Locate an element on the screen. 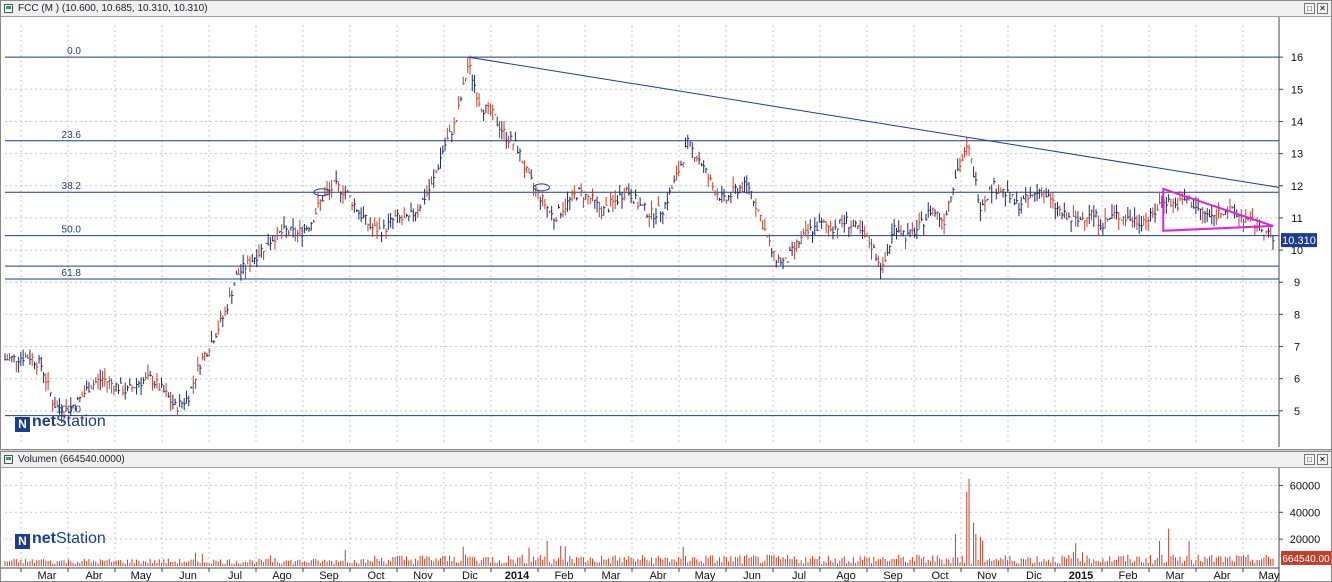  last-price-label: 10.310 is located at coordinates (1299, 241).